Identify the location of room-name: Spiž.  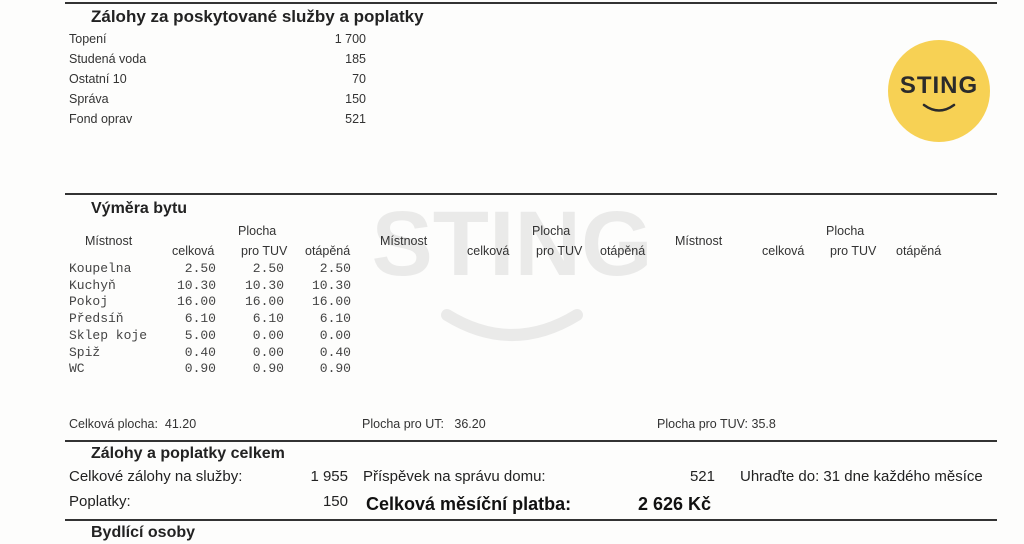
(85, 352).